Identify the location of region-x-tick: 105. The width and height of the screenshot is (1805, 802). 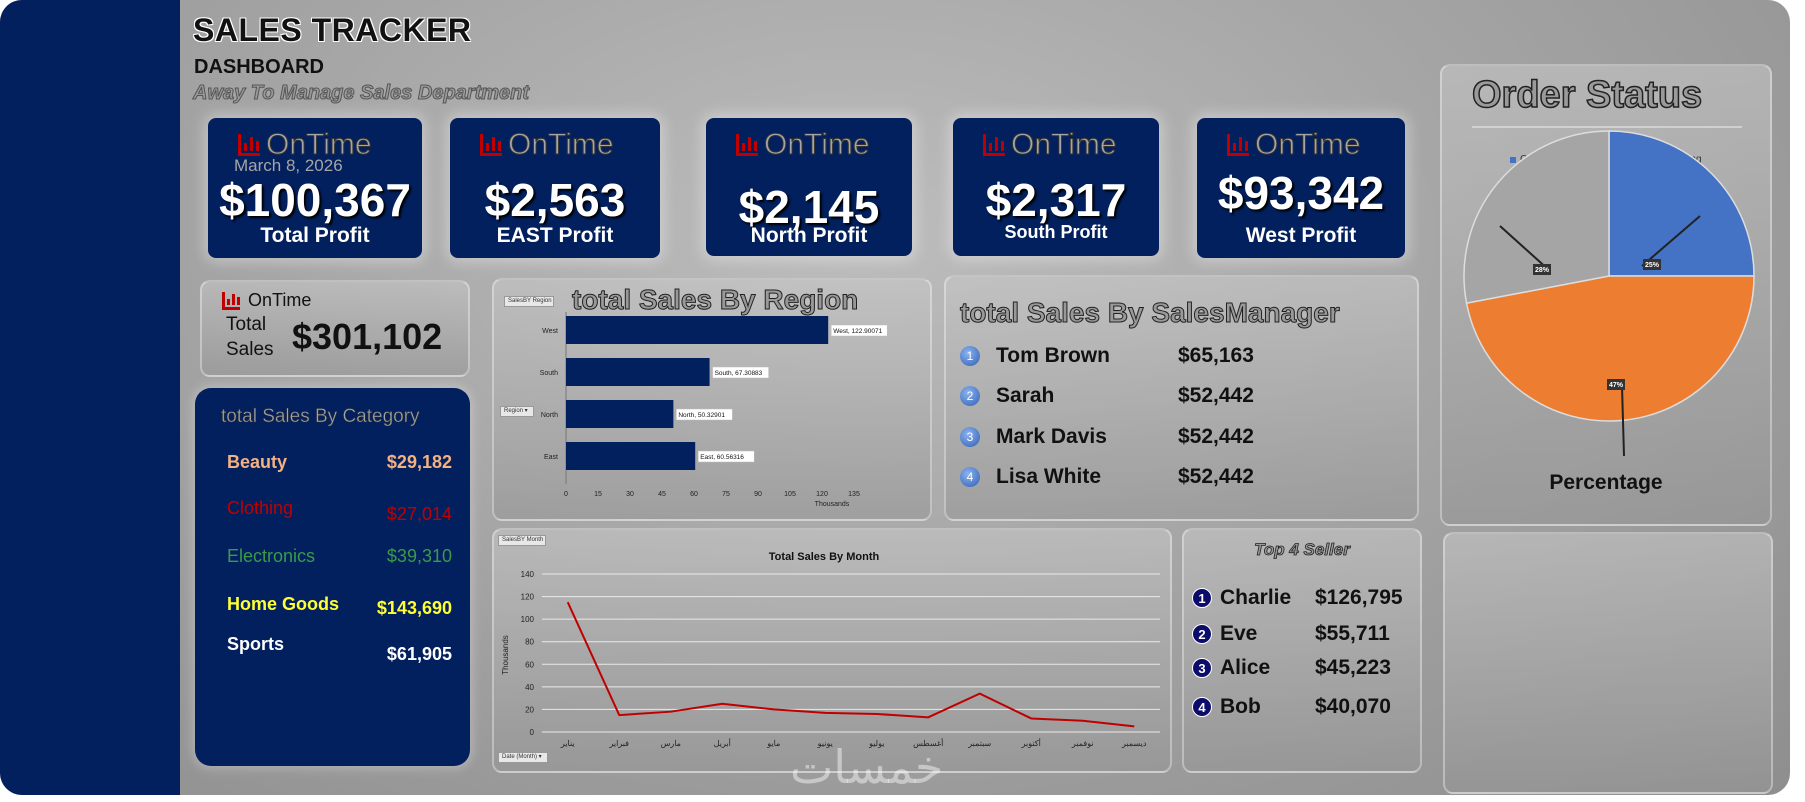
(790, 494).